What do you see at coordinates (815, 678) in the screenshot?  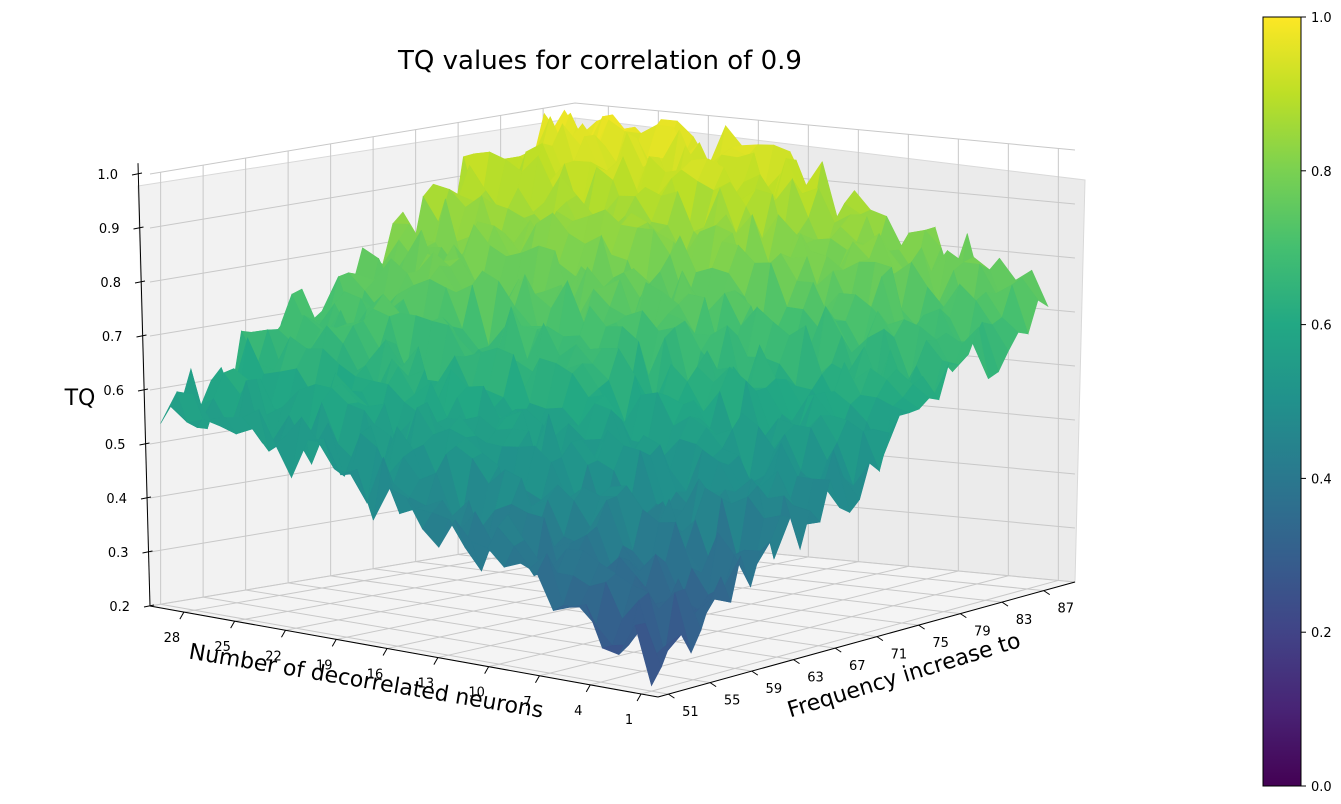 I see `y-tick-label: 63` at bounding box center [815, 678].